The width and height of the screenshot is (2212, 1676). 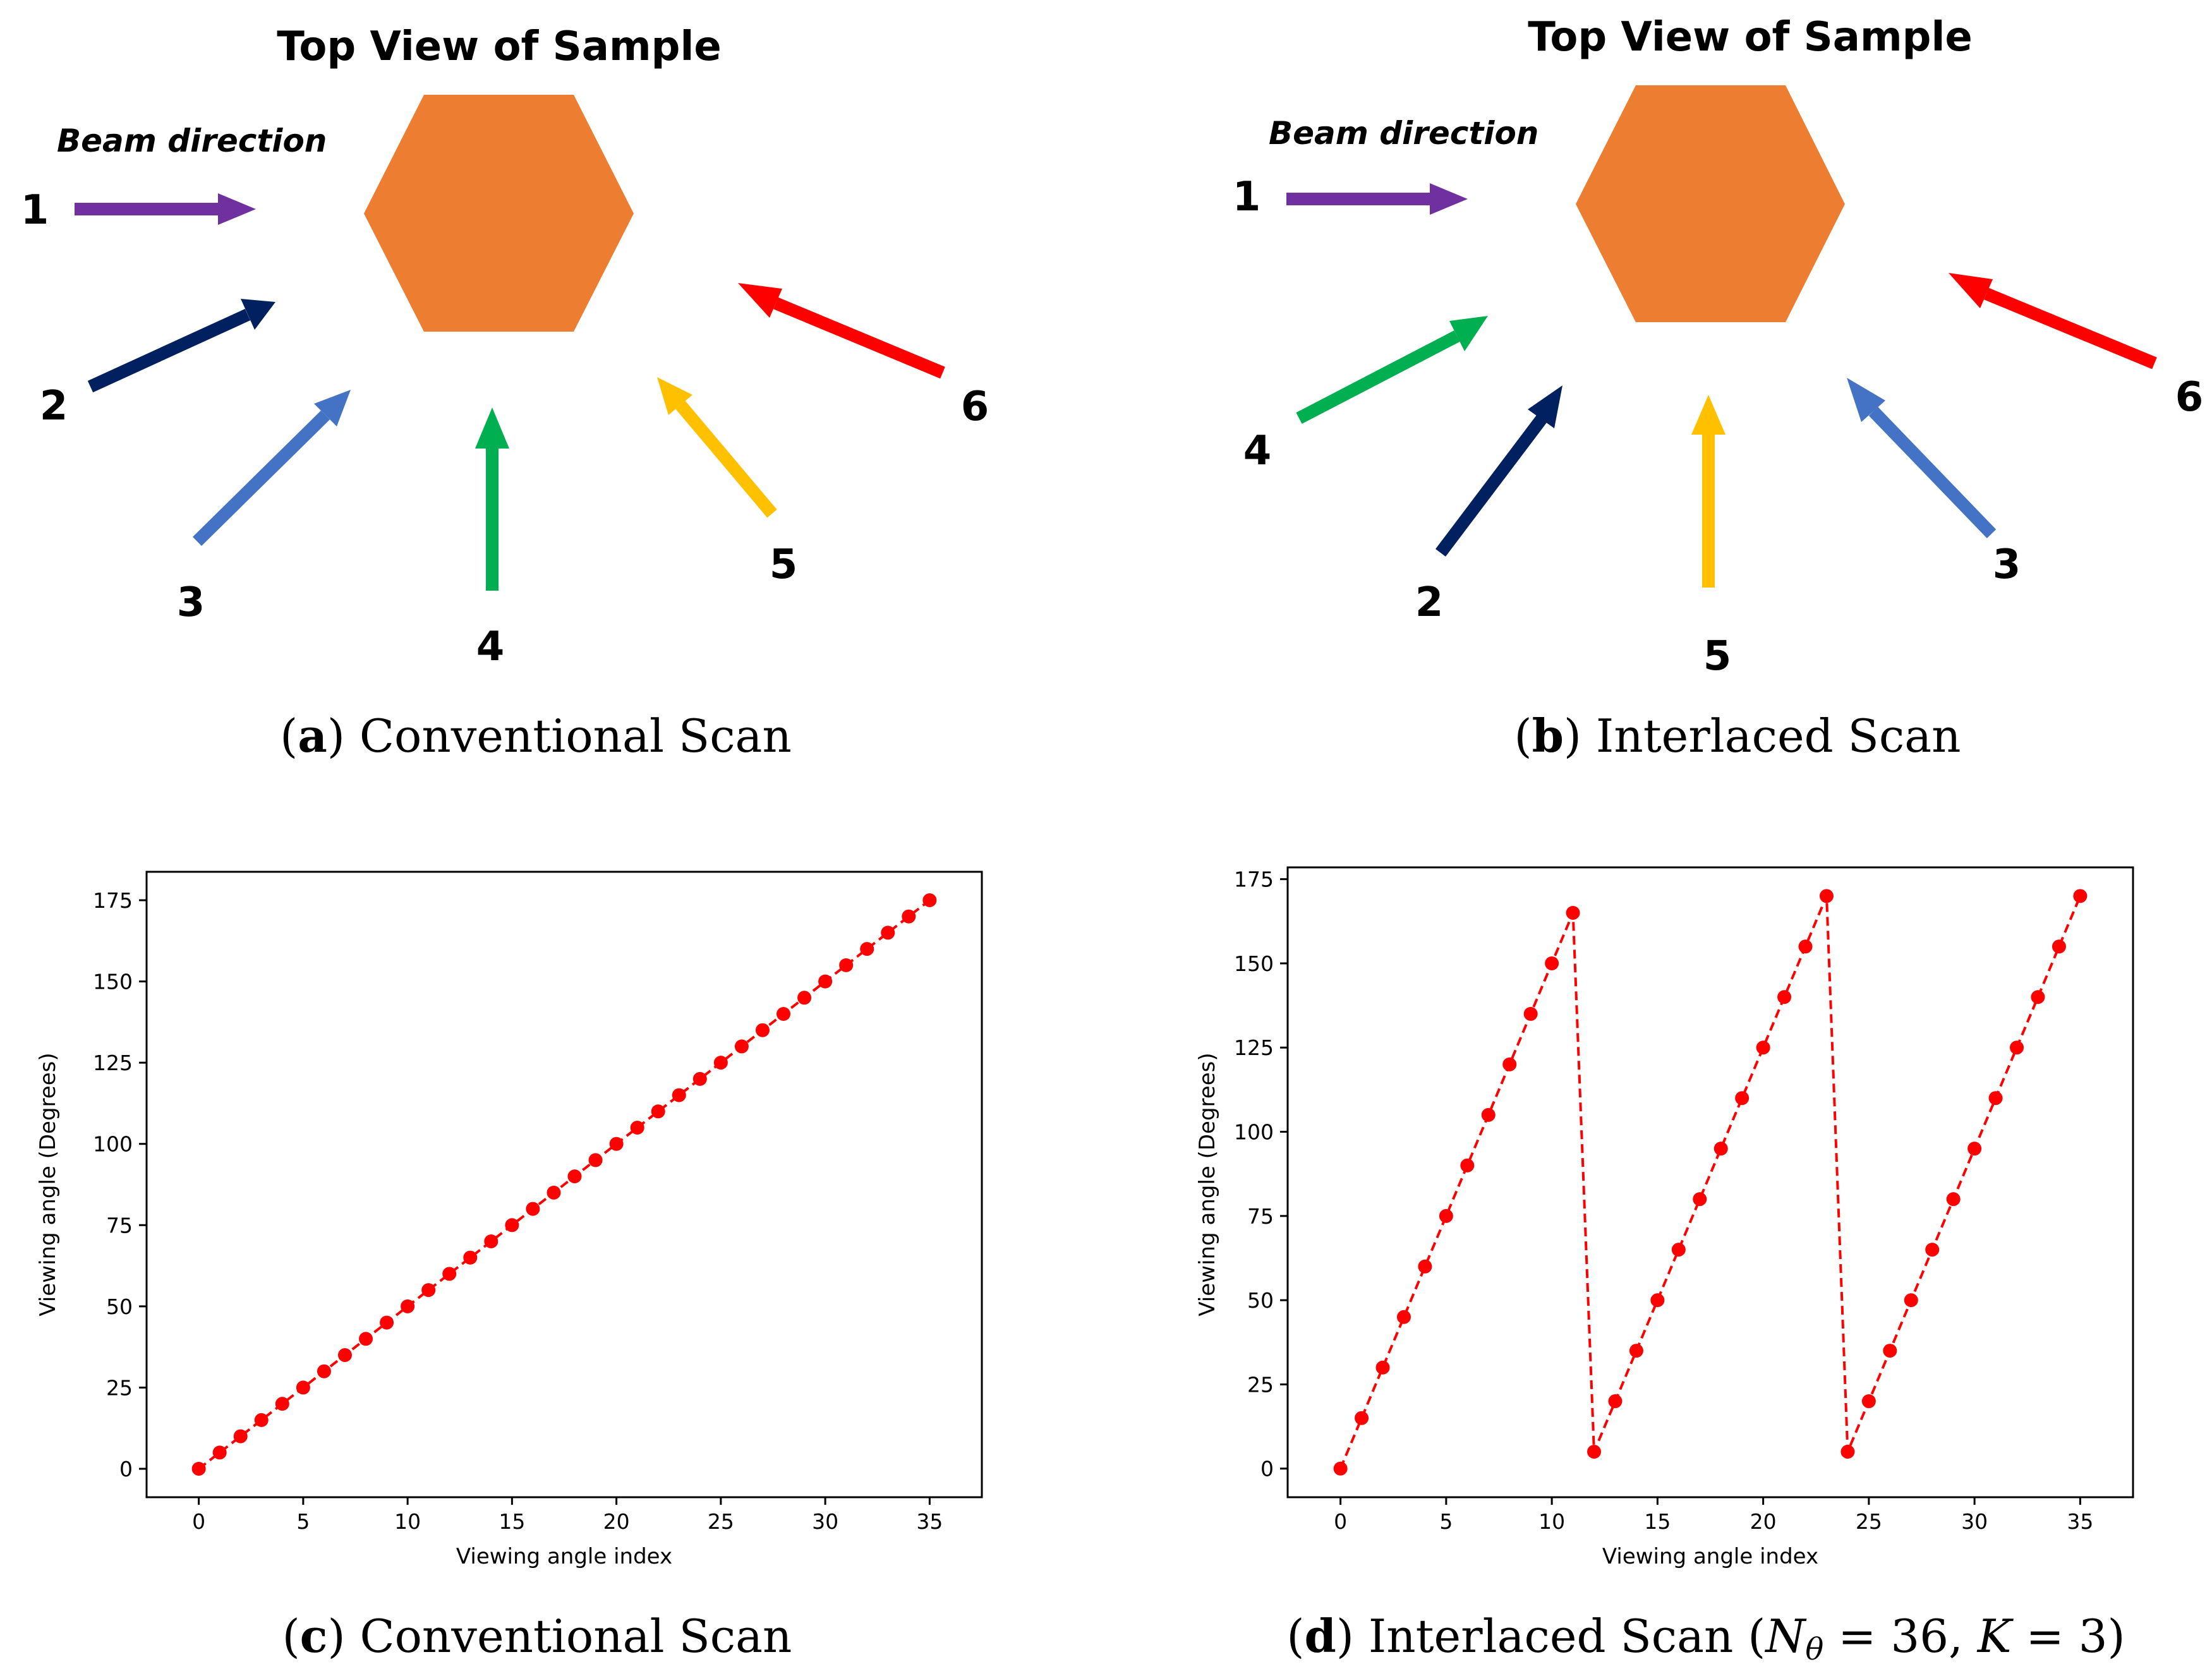 I want to click on chart-d-xtick-label: 25, so click(x=1869, y=1521).